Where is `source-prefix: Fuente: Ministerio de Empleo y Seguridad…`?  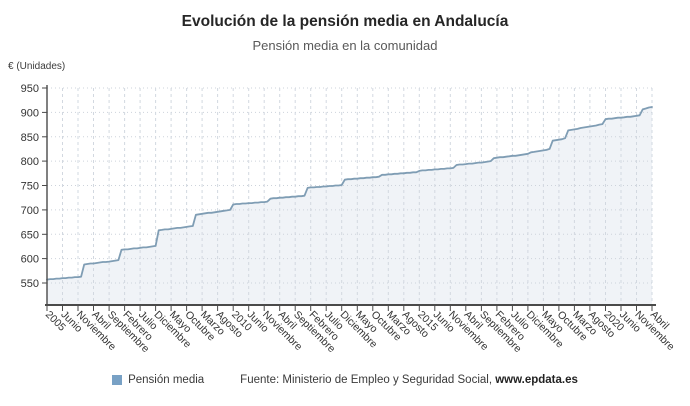 source-prefix: Fuente: Ministerio de Empleo y Seguridad… is located at coordinates (368, 380).